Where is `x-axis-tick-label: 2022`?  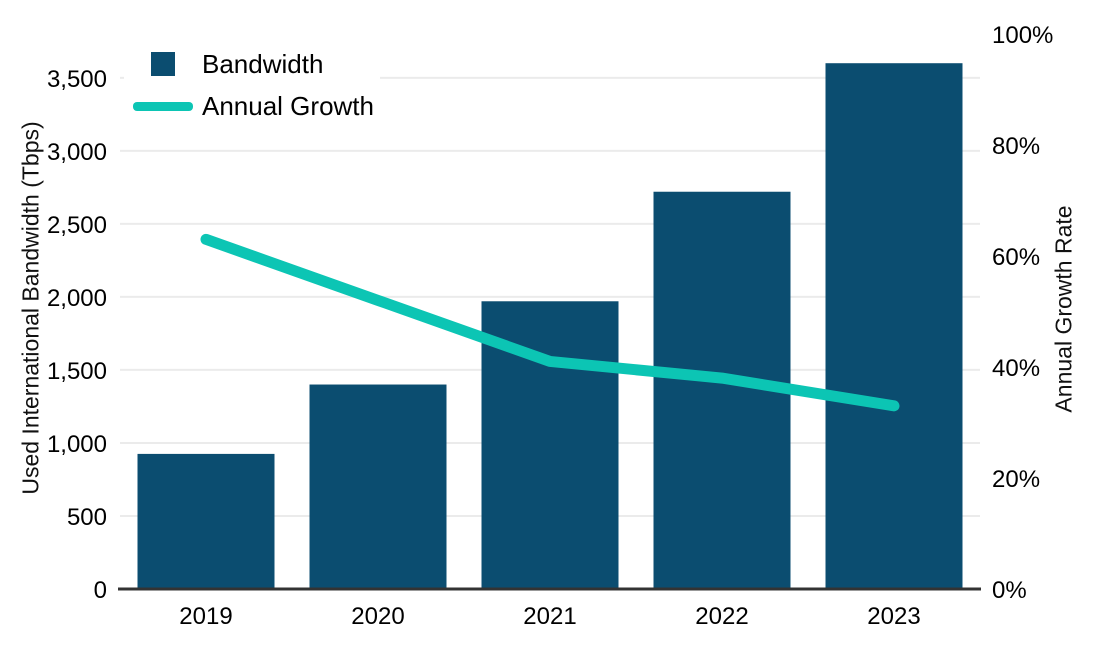
x-axis-tick-label: 2022 is located at coordinates (721, 616).